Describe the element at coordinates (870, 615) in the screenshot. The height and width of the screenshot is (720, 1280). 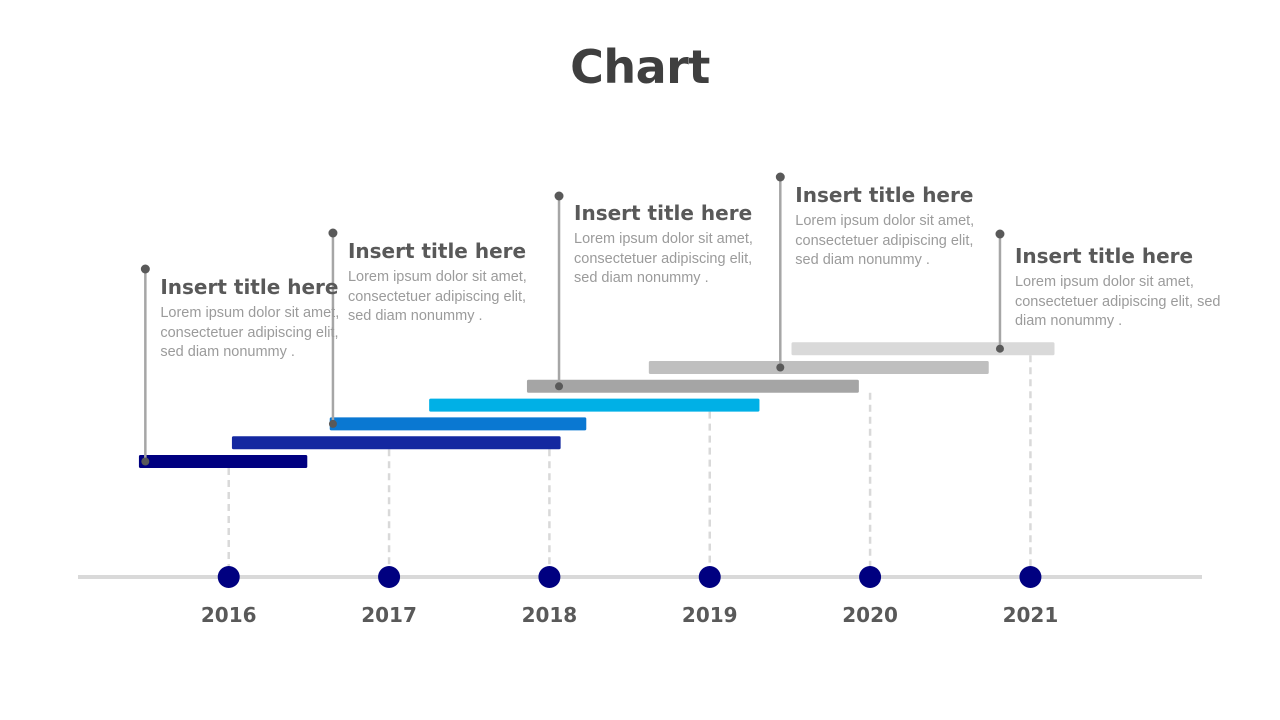
I see `tick-label-2020: 2020` at that location.